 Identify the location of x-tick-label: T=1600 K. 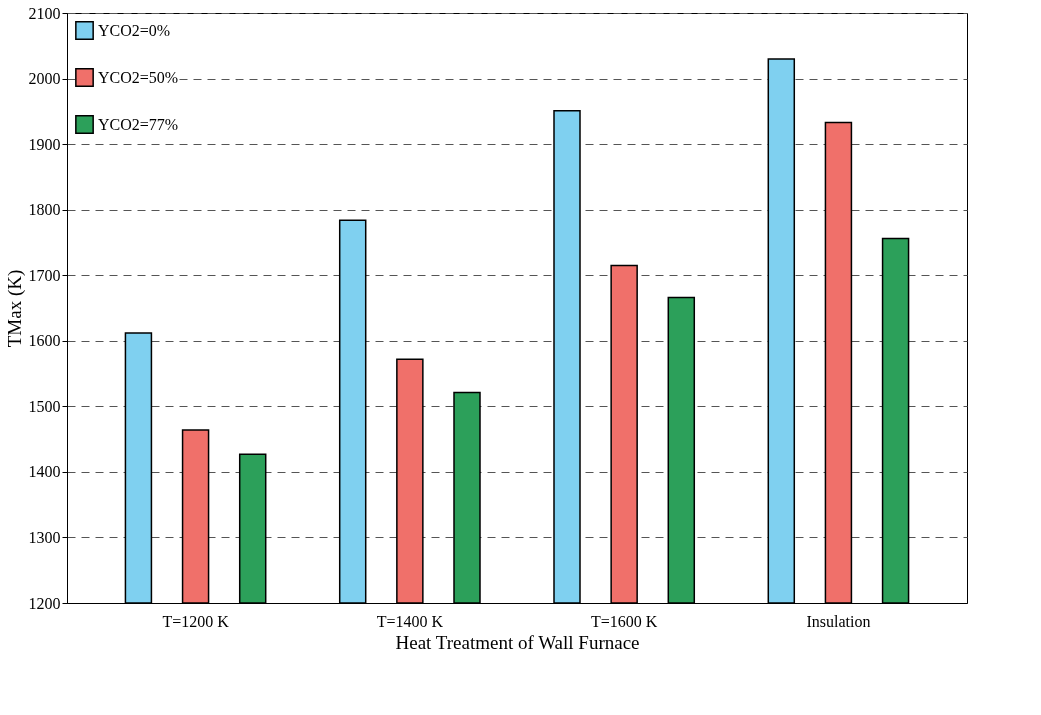
(624, 621).